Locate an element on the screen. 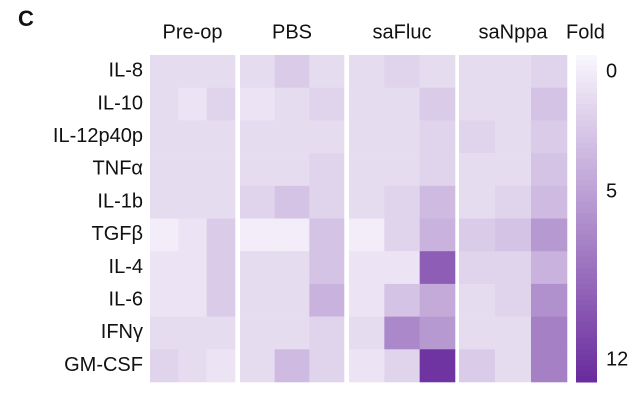  row-label: IL-4 is located at coordinates (126, 267).